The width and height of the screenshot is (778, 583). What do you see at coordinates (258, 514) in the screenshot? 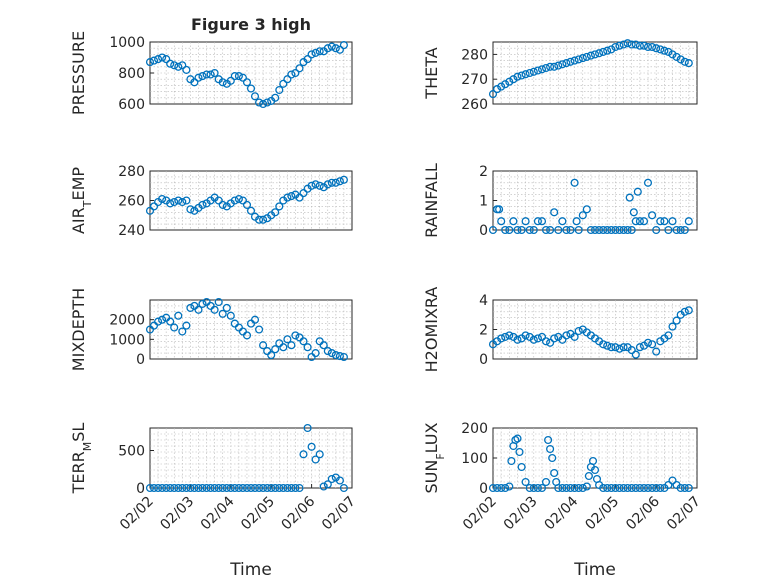
I see `x-tick-label: 02/05` at bounding box center [258, 514].